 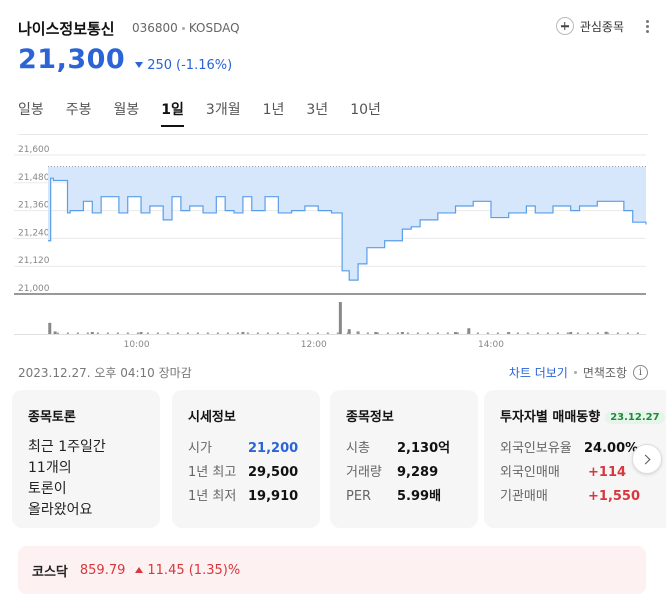 What do you see at coordinates (405, 497) in the screenshot?
I see `info-row: PER 5.99배` at bounding box center [405, 497].